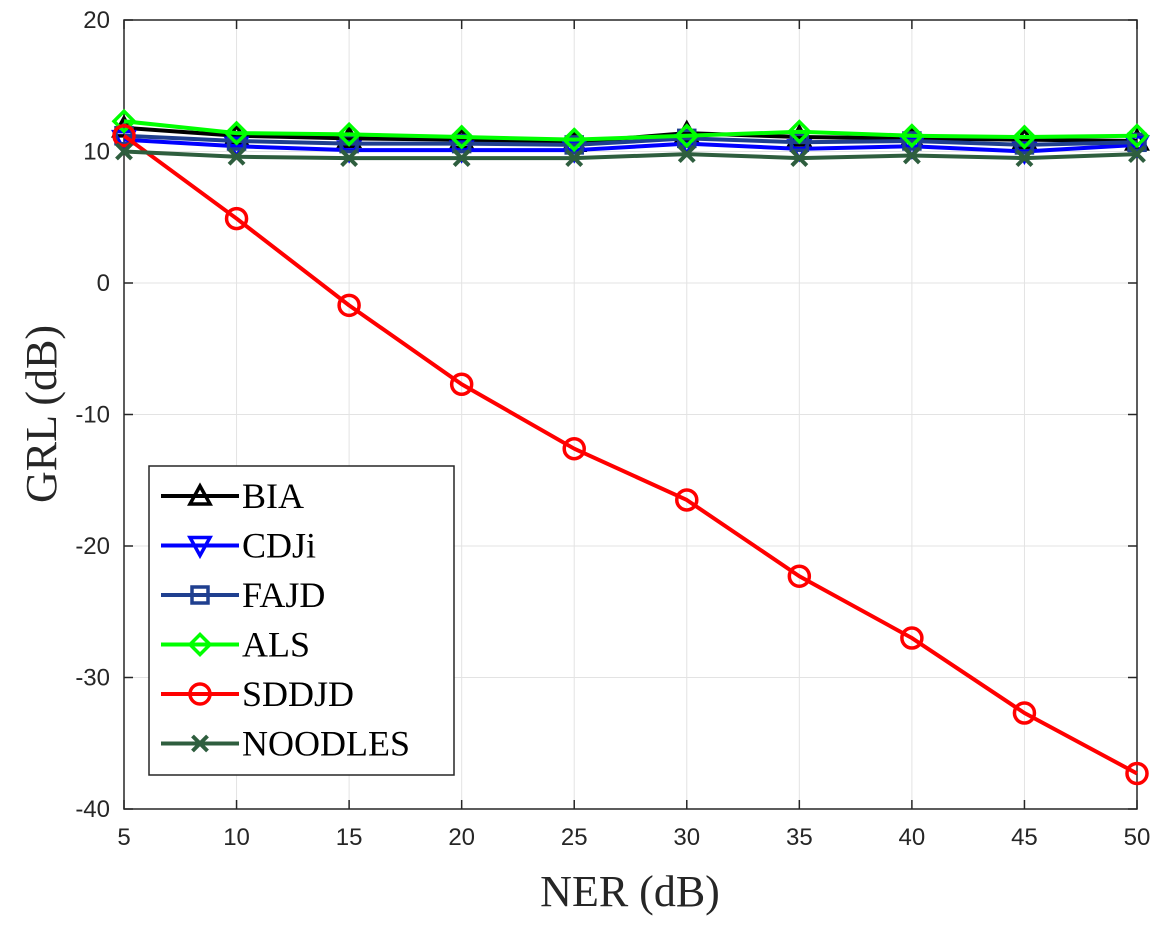 The image size is (1158, 926). What do you see at coordinates (235, 645) in the screenshot?
I see `legend-item-als: ALS` at bounding box center [235, 645].